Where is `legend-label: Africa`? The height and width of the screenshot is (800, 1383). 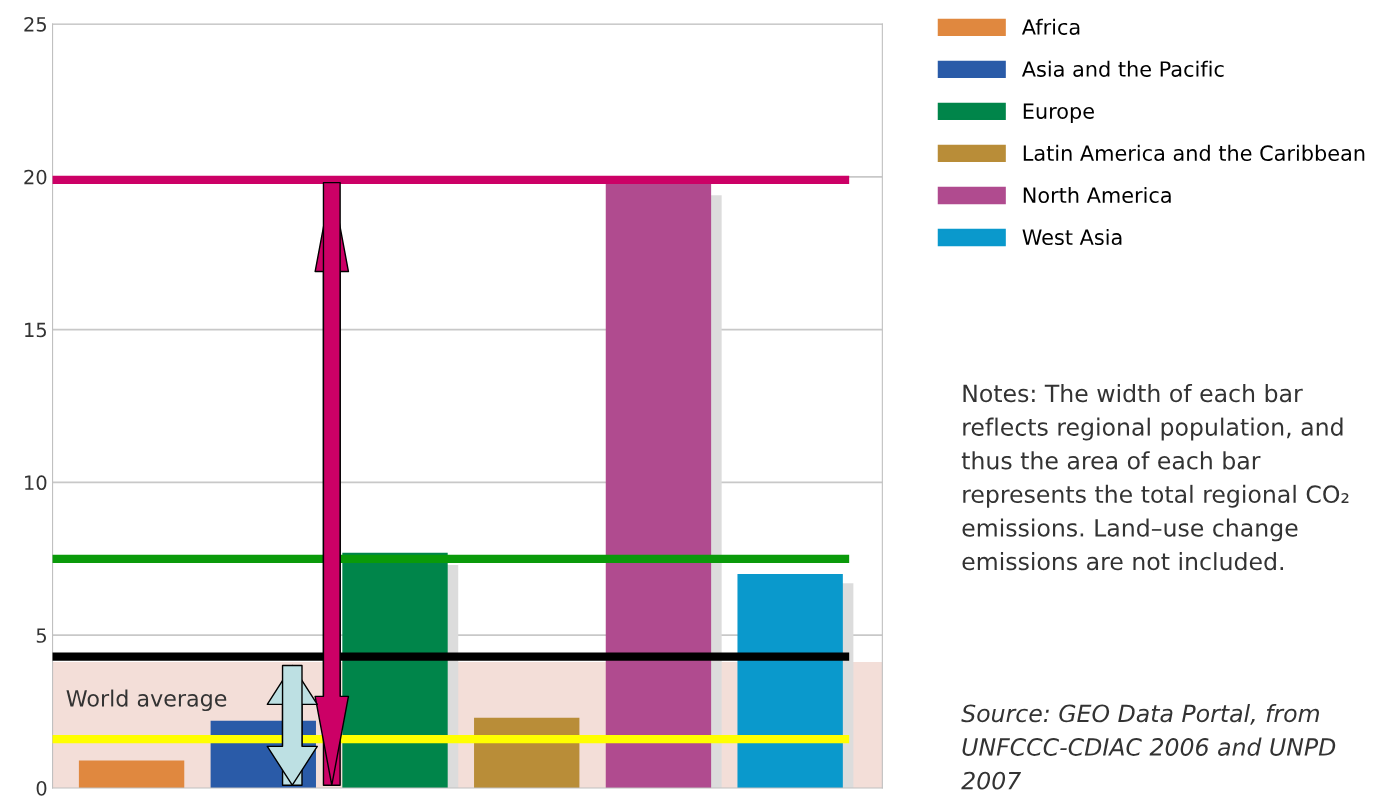 legend-label: Africa is located at coordinates (1050, 26).